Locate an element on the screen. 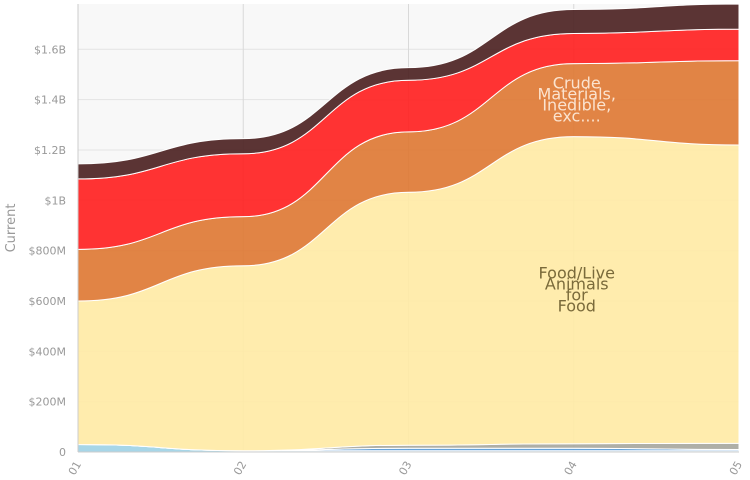 The width and height of the screenshot is (750, 480). y-tick-label: $400M is located at coordinates (48, 351).